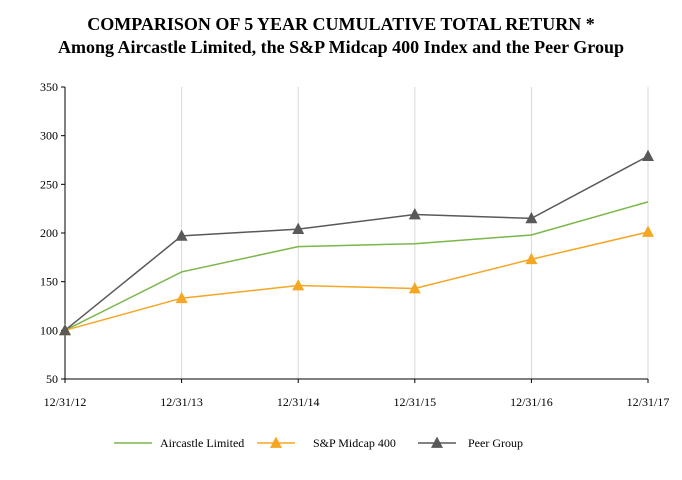  Describe the element at coordinates (354, 443) in the screenshot. I see `legend-label: S&P Midcap 400` at that location.